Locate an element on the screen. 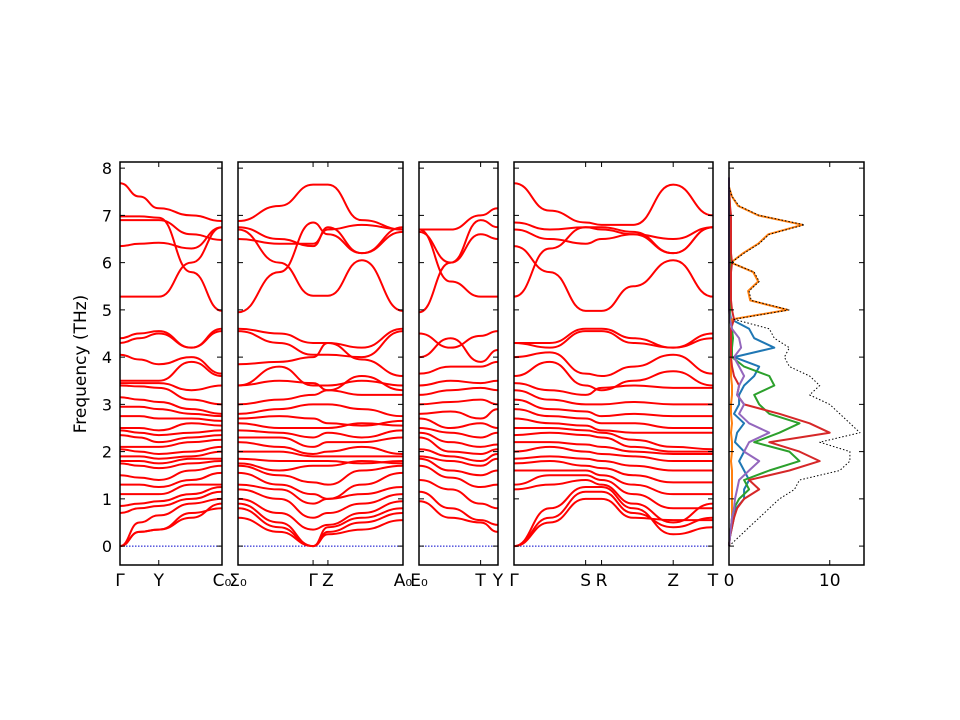  y-tick-label: 1 is located at coordinates (107, 499).